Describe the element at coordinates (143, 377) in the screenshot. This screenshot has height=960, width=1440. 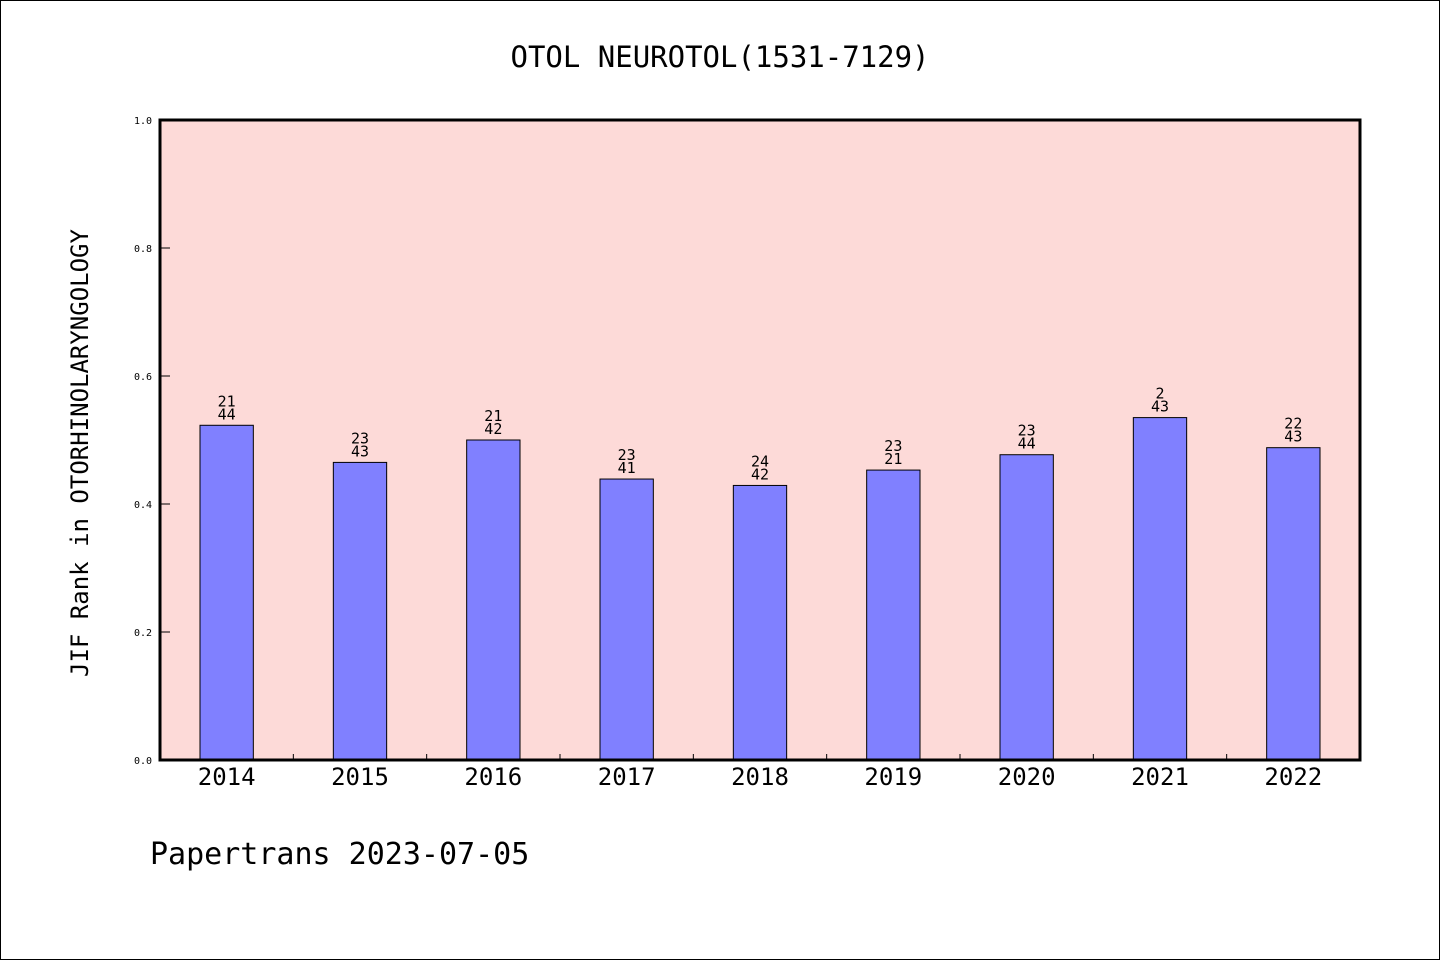
I see `y-tick-label: 0.6` at that location.